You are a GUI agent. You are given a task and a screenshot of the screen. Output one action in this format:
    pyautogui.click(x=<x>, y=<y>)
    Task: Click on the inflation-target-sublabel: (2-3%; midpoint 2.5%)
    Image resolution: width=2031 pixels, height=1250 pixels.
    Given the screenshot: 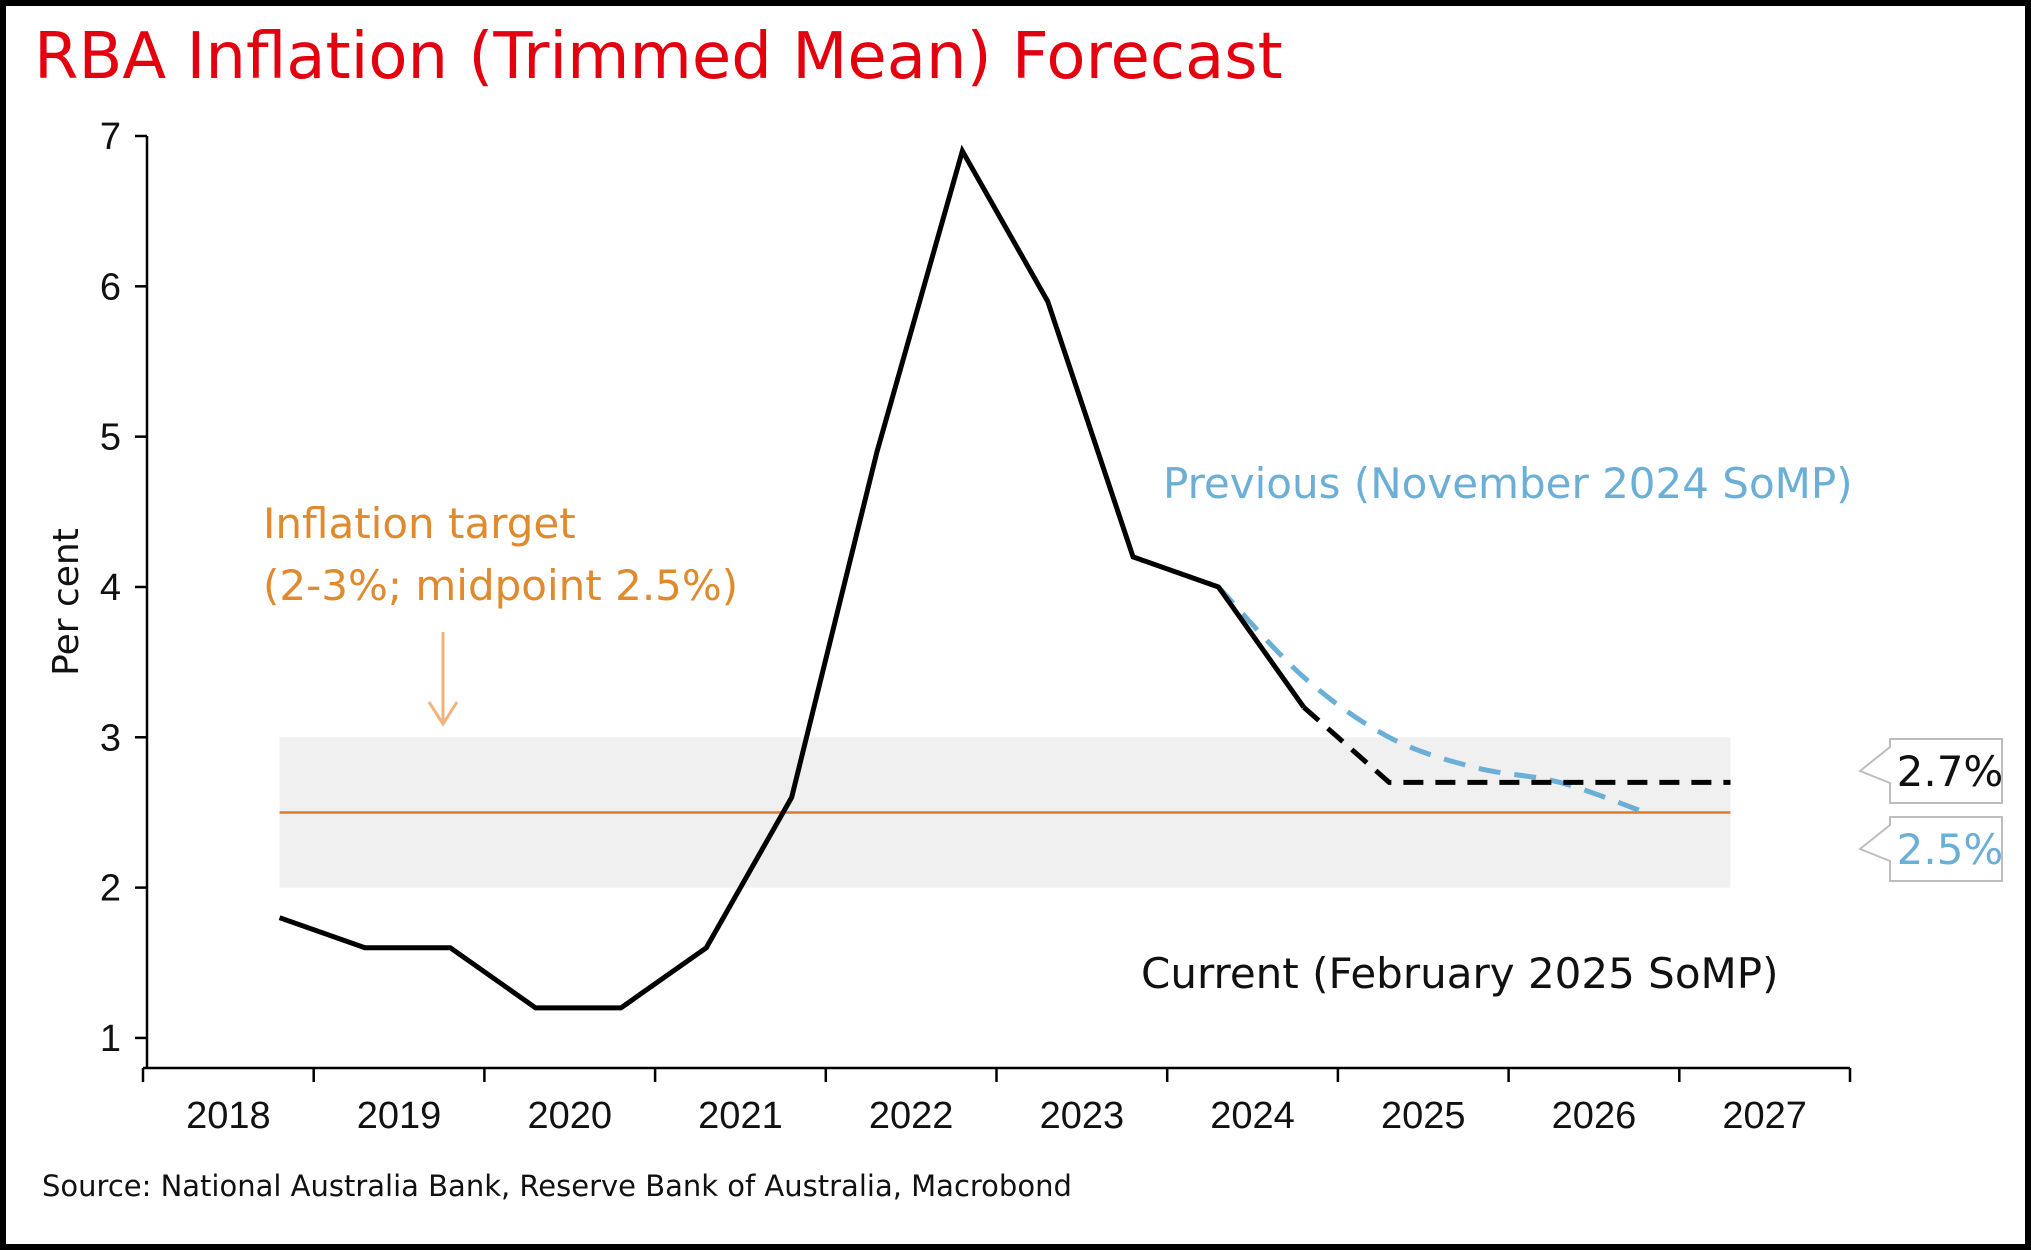 What is the action you would take?
    pyautogui.click(x=500, y=585)
    